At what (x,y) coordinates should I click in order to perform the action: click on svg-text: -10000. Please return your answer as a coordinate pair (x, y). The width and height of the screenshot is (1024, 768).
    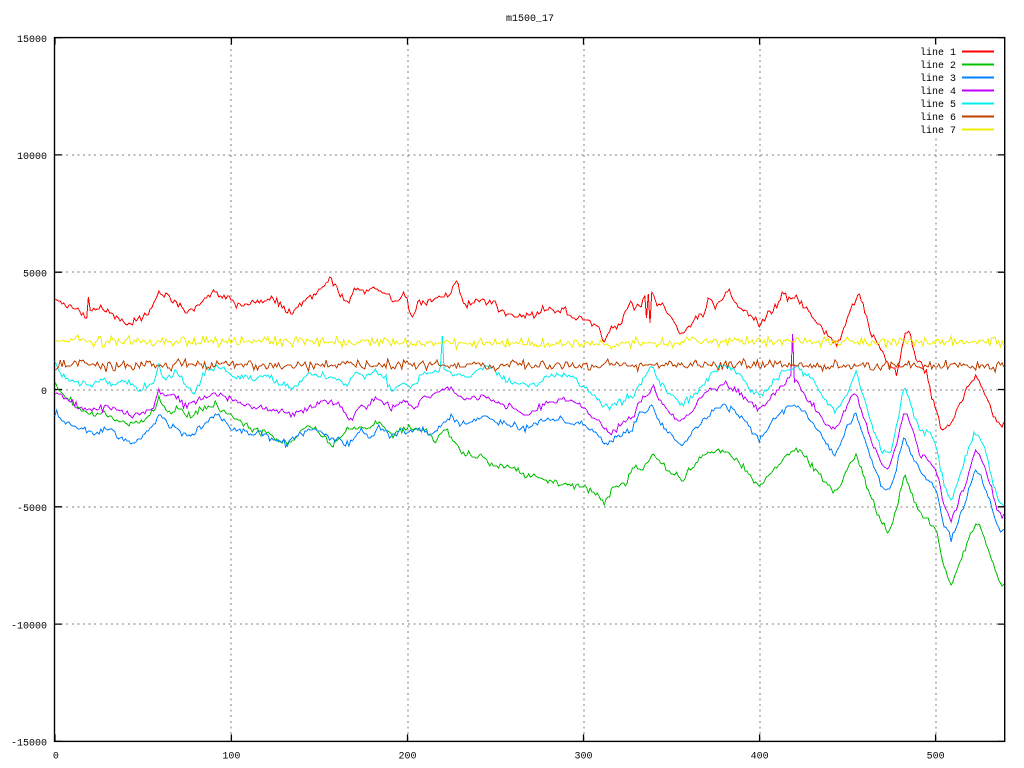
    Looking at the image, I should click on (29, 626).